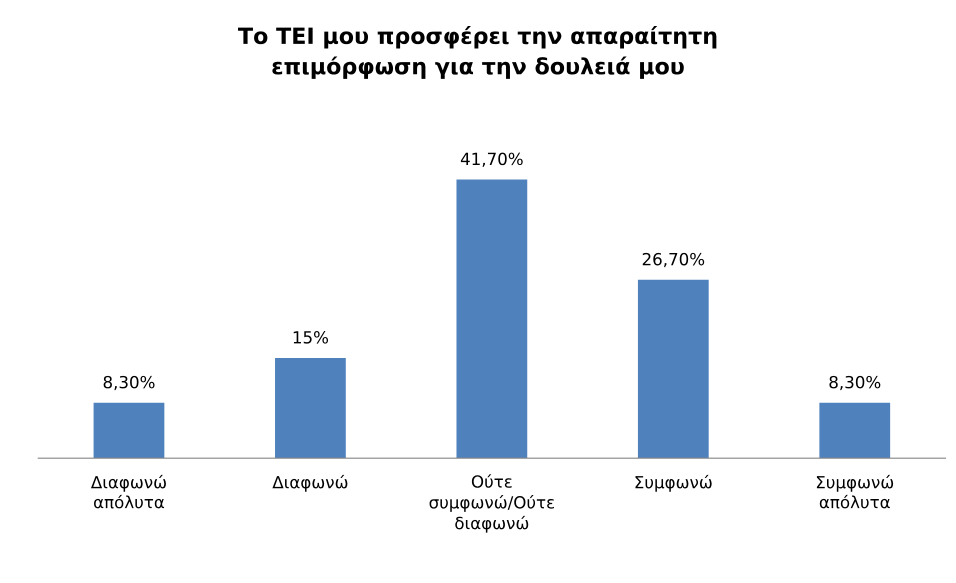  I want to click on x-tick-label: Ούτε συμφωνώ/Ούτε διαφωνώ, so click(492, 503).